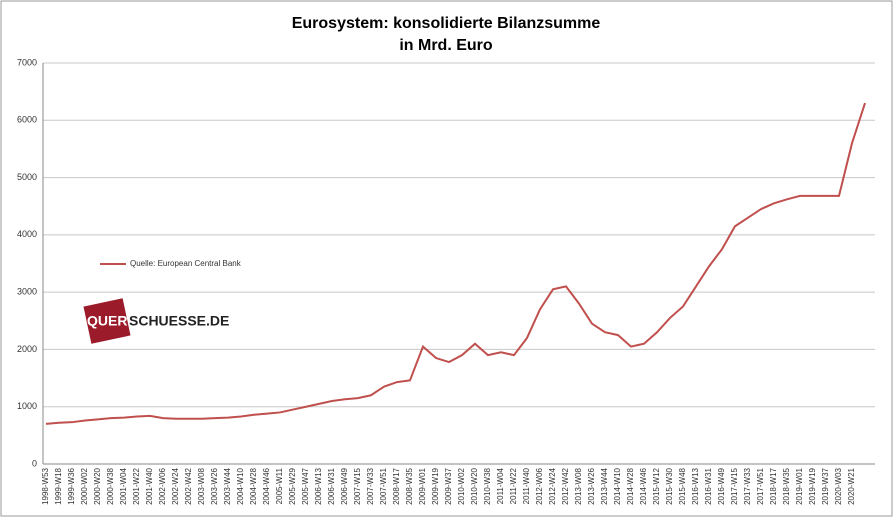 The image size is (893, 517). I want to click on x-tick-label: 2009-W19, so click(435, 485).